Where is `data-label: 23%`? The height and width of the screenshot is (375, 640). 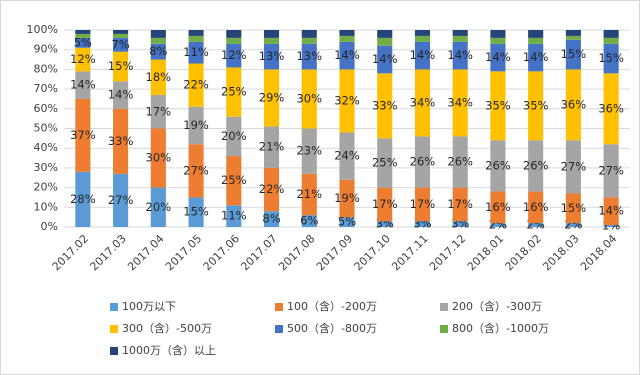
data-label: 23% is located at coordinates (309, 151).